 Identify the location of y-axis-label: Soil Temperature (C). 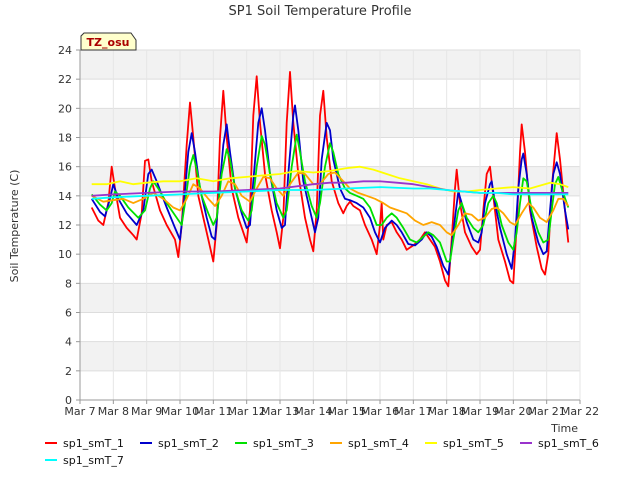
(14, 226).